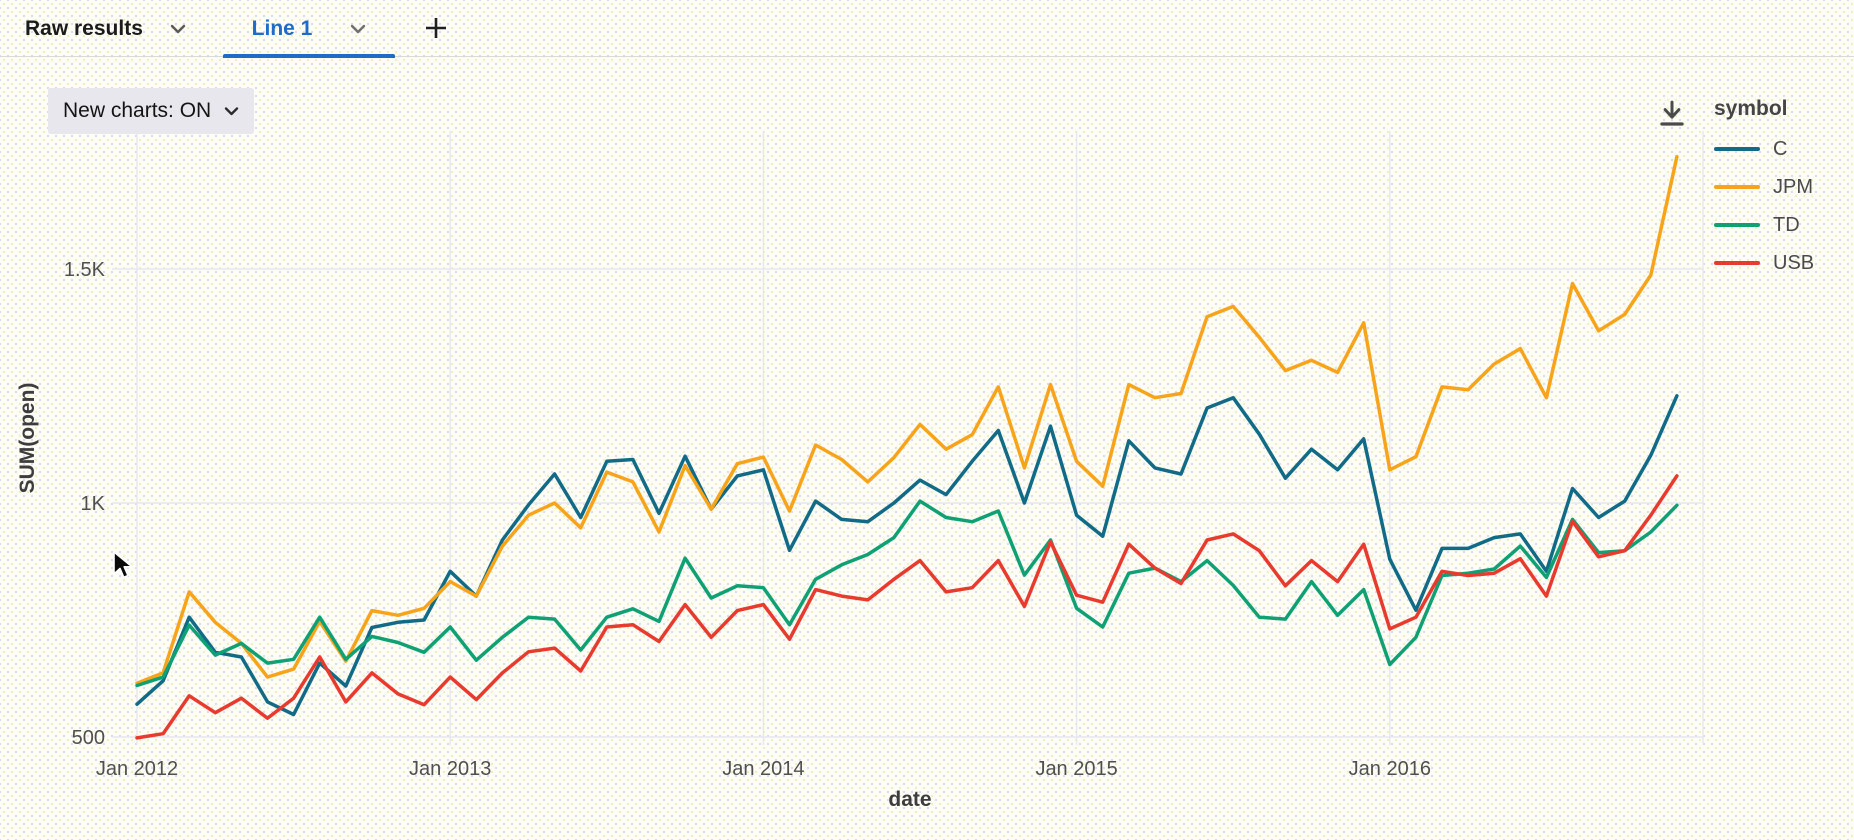 The image size is (1854, 840). Describe the element at coordinates (1737, 187) in the screenshot. I see `legend-swatch-JPM` at that location.